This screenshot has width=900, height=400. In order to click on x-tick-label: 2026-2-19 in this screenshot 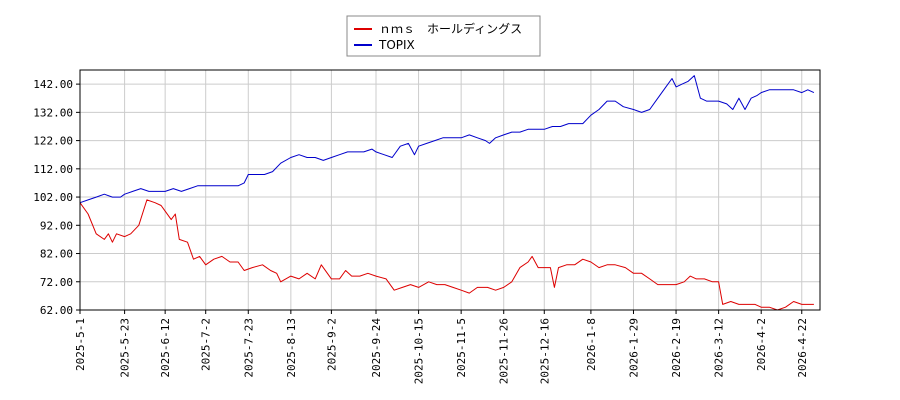, I will do `click(676, 348)`.